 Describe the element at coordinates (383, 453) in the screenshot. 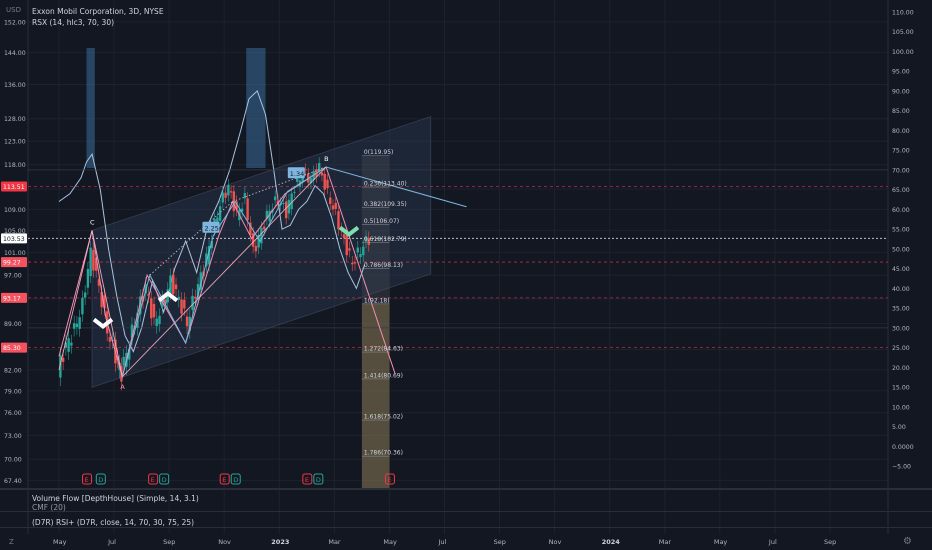

I see `fib-level-label: 1.786(70.36)` at that location.